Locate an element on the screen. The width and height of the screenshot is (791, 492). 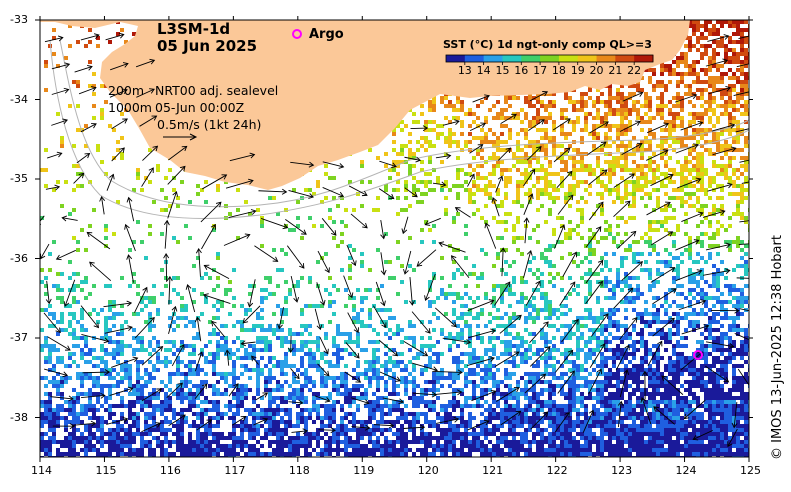
lon-tick-label: 121 is located at coordinates (493, 470).